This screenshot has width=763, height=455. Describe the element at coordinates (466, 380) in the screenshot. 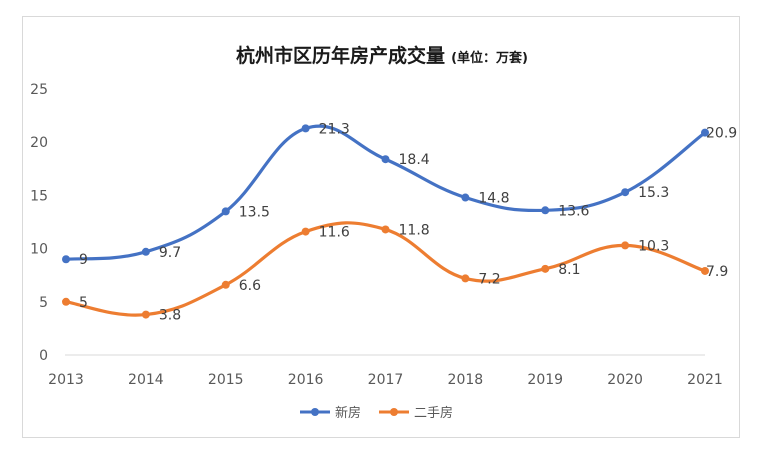

I see `x-tick-label: 2018` at that location.